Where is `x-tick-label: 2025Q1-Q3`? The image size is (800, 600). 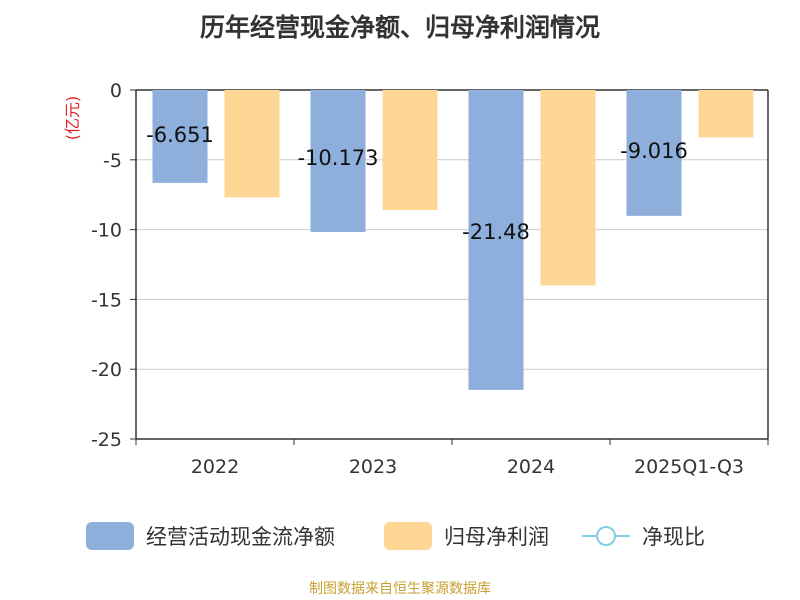 x-tick-label: 2025Q1-Q3 is located at coordinates (689, 467).